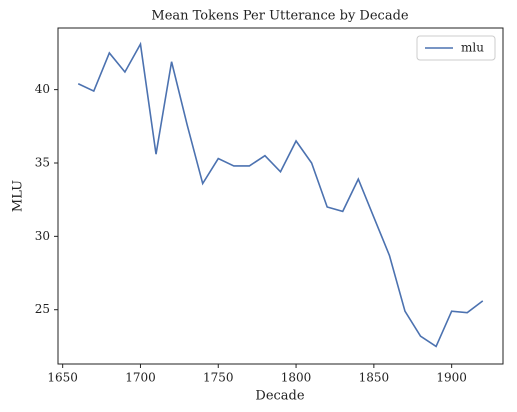 This screenshot has height=412, width=517. Describe the element at coordinates (456, 48) in the screenshot. I see `legend-box` at that location.